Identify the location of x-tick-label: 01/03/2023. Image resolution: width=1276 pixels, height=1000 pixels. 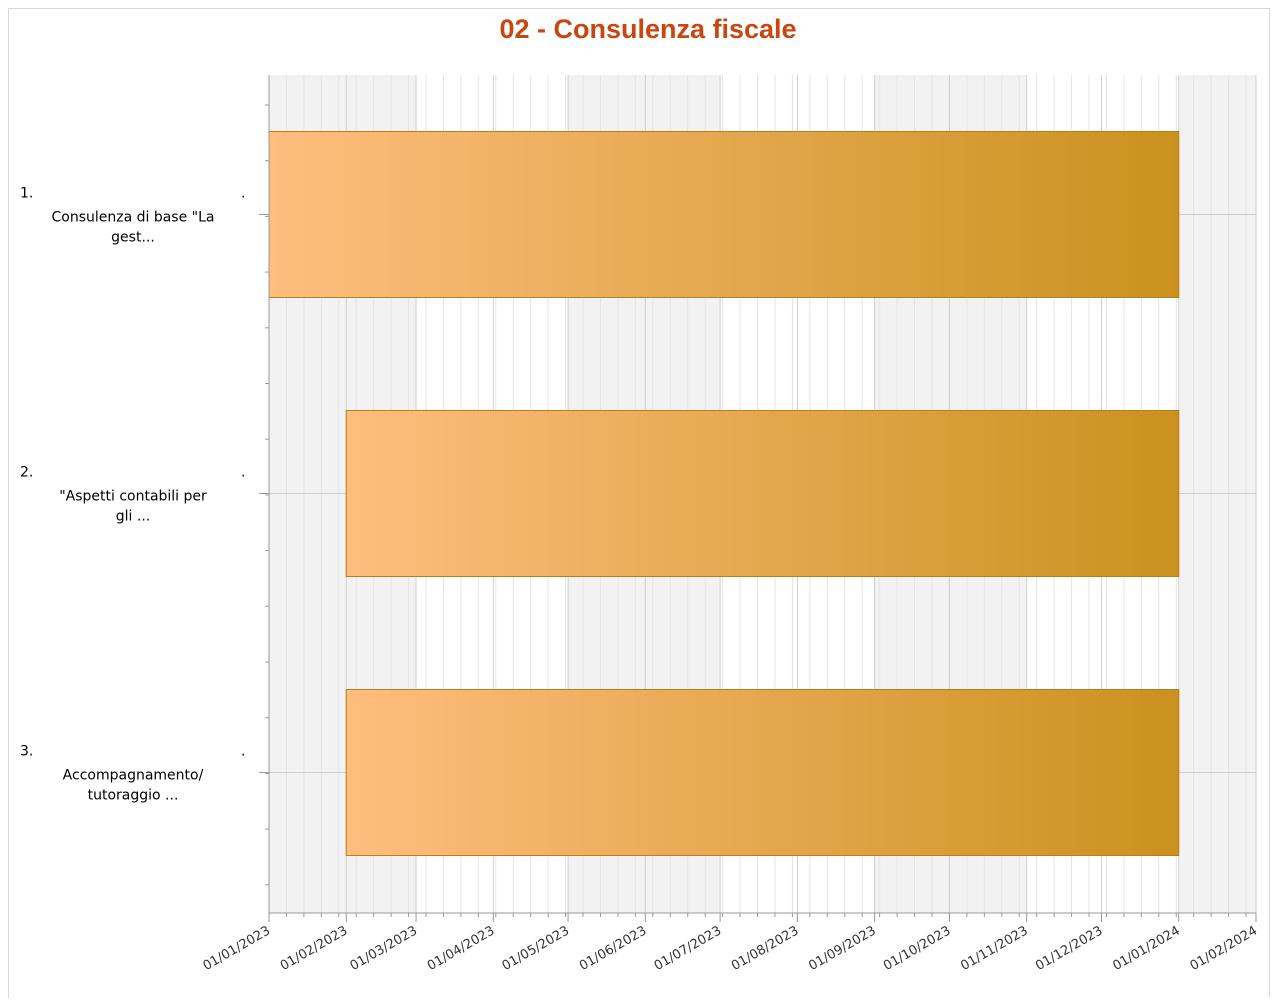
(384, 948).